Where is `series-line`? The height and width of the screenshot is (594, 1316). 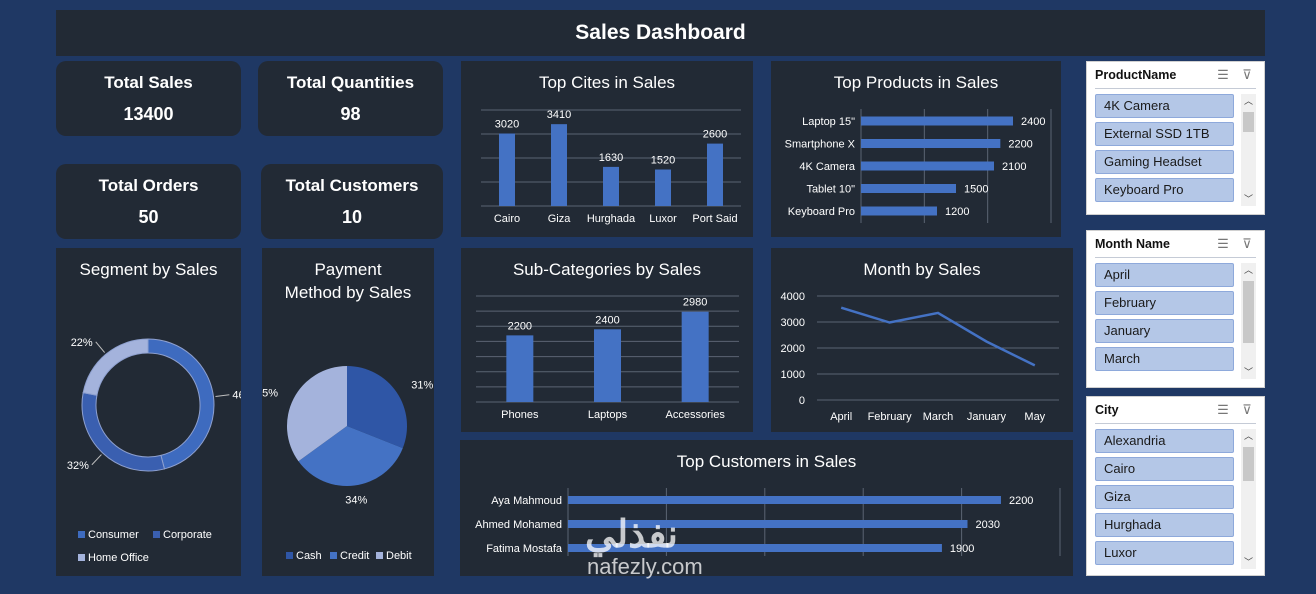 series-line is located at coordinates (938, 336).